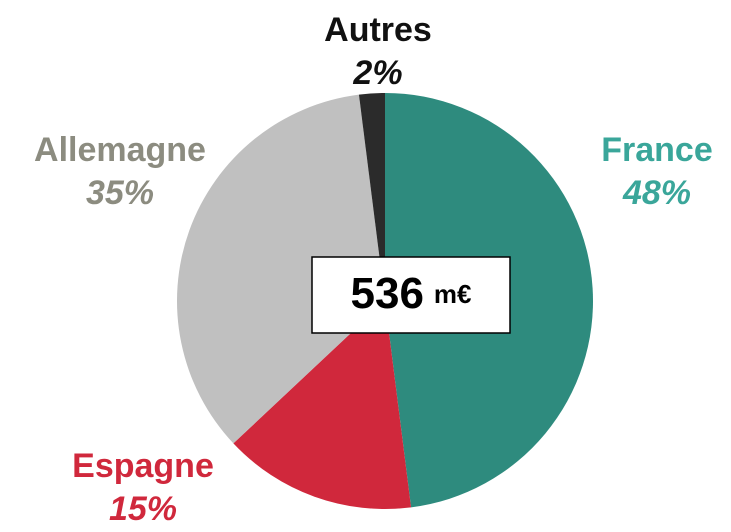 This screenshot has height=532, width=731. I want to click on total-unit: m€, so click(453, 294).